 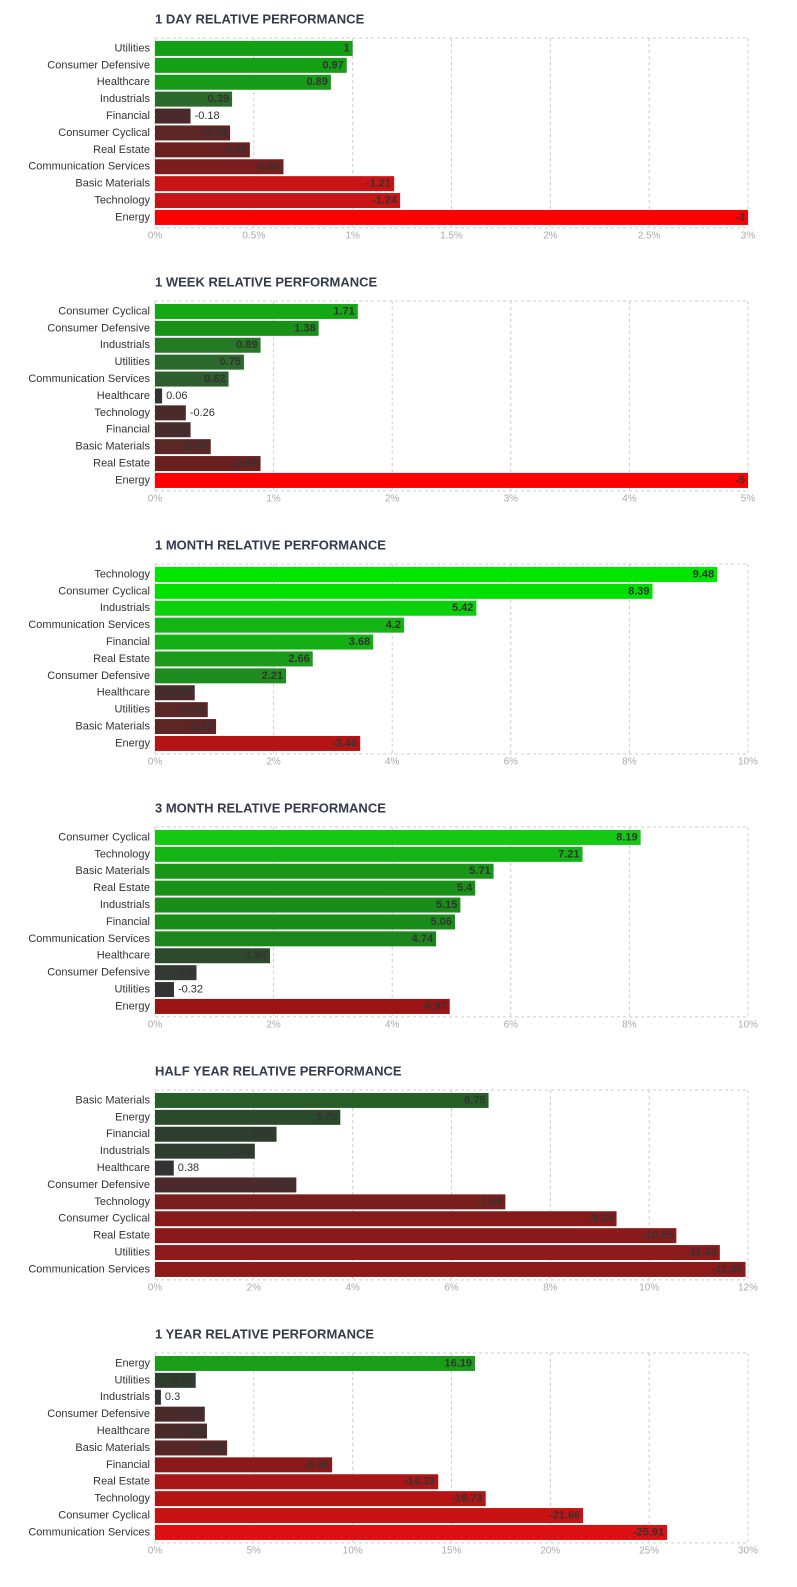 I want to click on chart-title: 3 MONTH RELATIVE PERFORMANCE, so click(x=270, y=807).